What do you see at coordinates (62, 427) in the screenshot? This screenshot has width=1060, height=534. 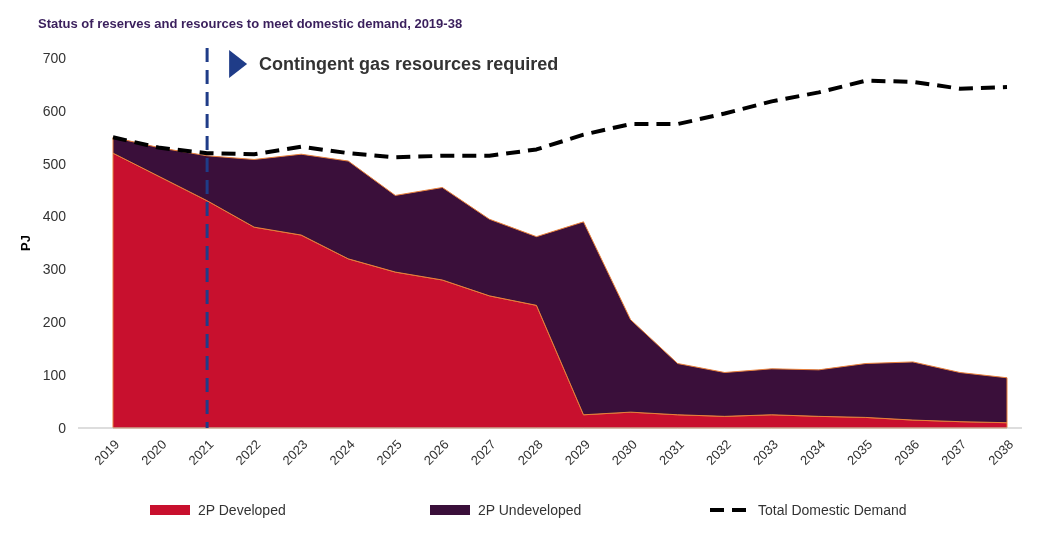 I see `y-tick-label: 0` at bounding box center [62, 427].